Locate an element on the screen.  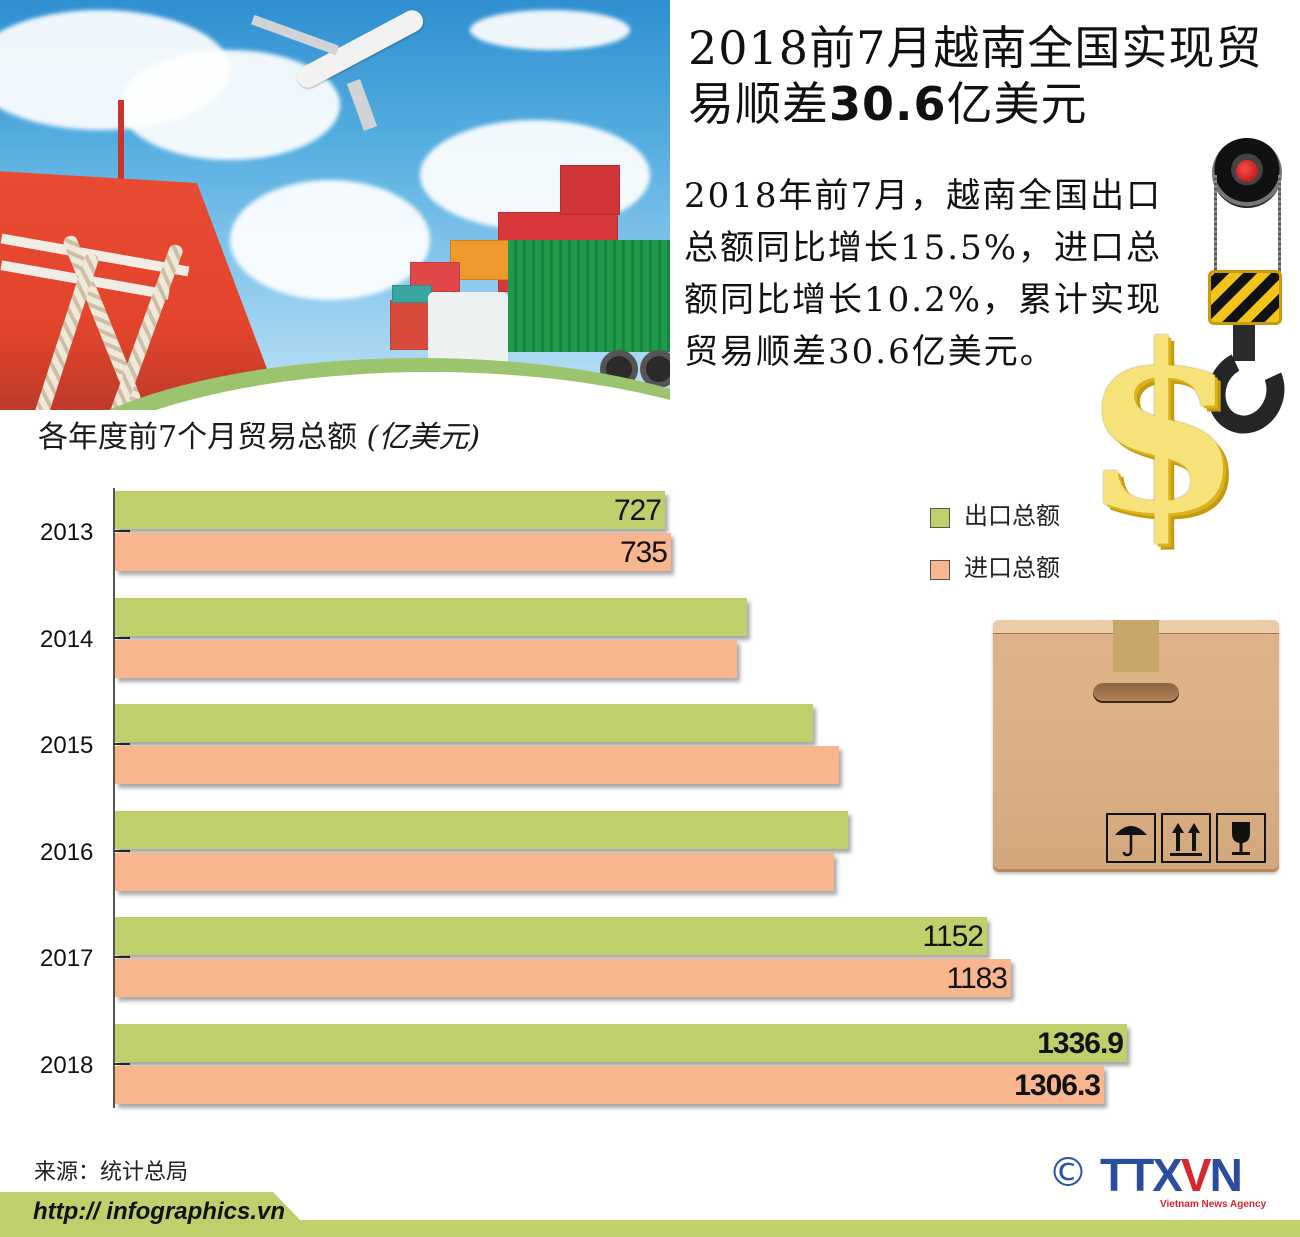
bar-value-label: 1183 is located at coordinates (977, 978).